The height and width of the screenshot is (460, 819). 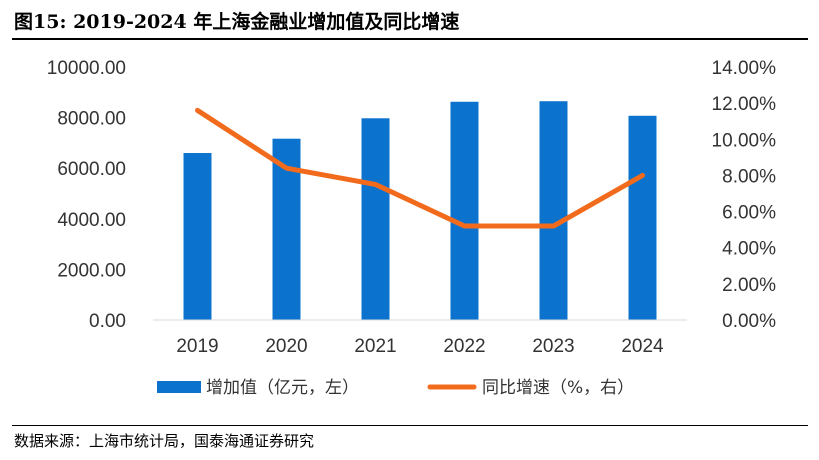 I want to click on x-tick-label: 2020, so click(x=286, y=346).